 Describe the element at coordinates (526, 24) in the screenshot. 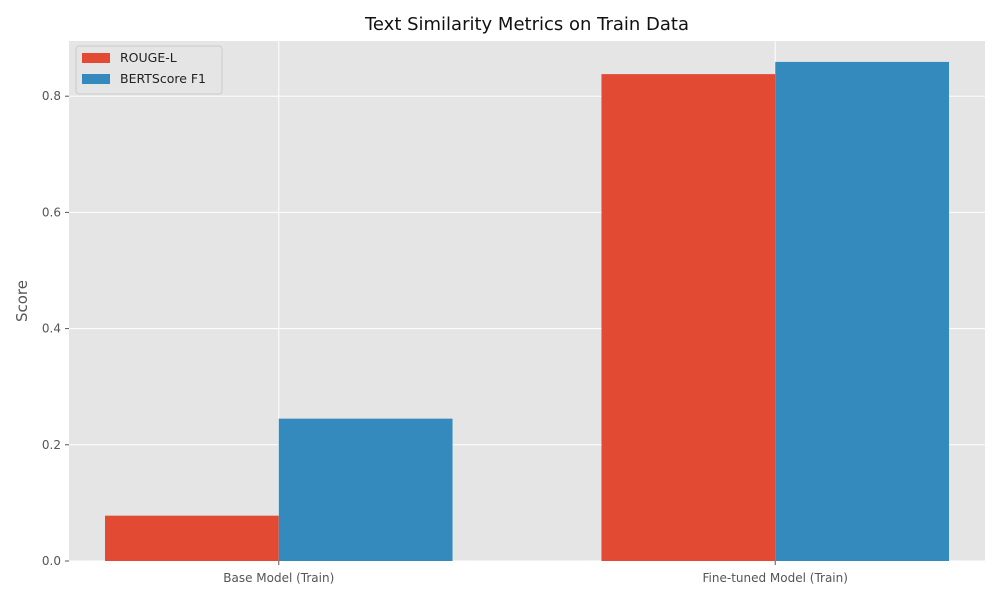

I see `chart-title: Text Similarity Metrics on Train Data` at that location.